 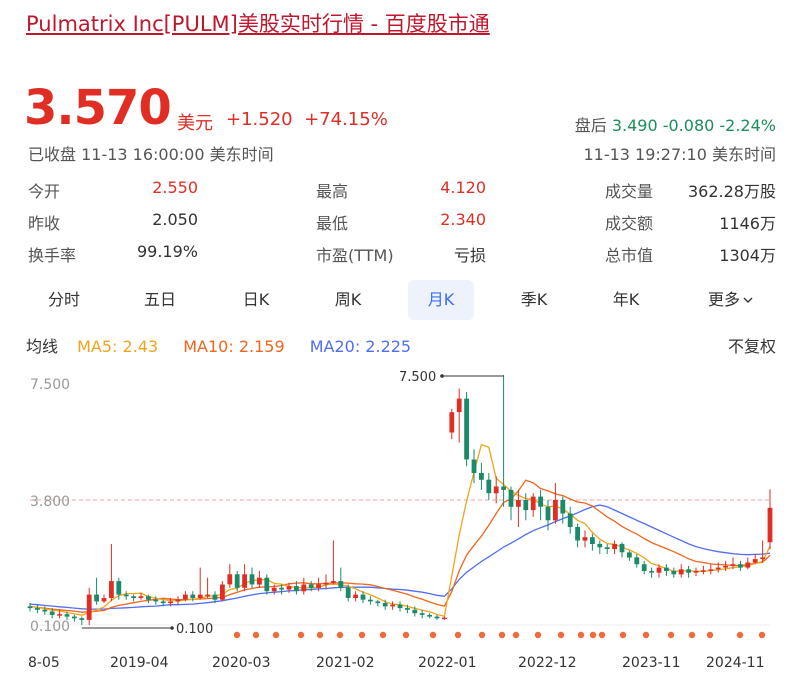 I want to click on tab-monthly-k: 月K, so click(x=441, y=300).